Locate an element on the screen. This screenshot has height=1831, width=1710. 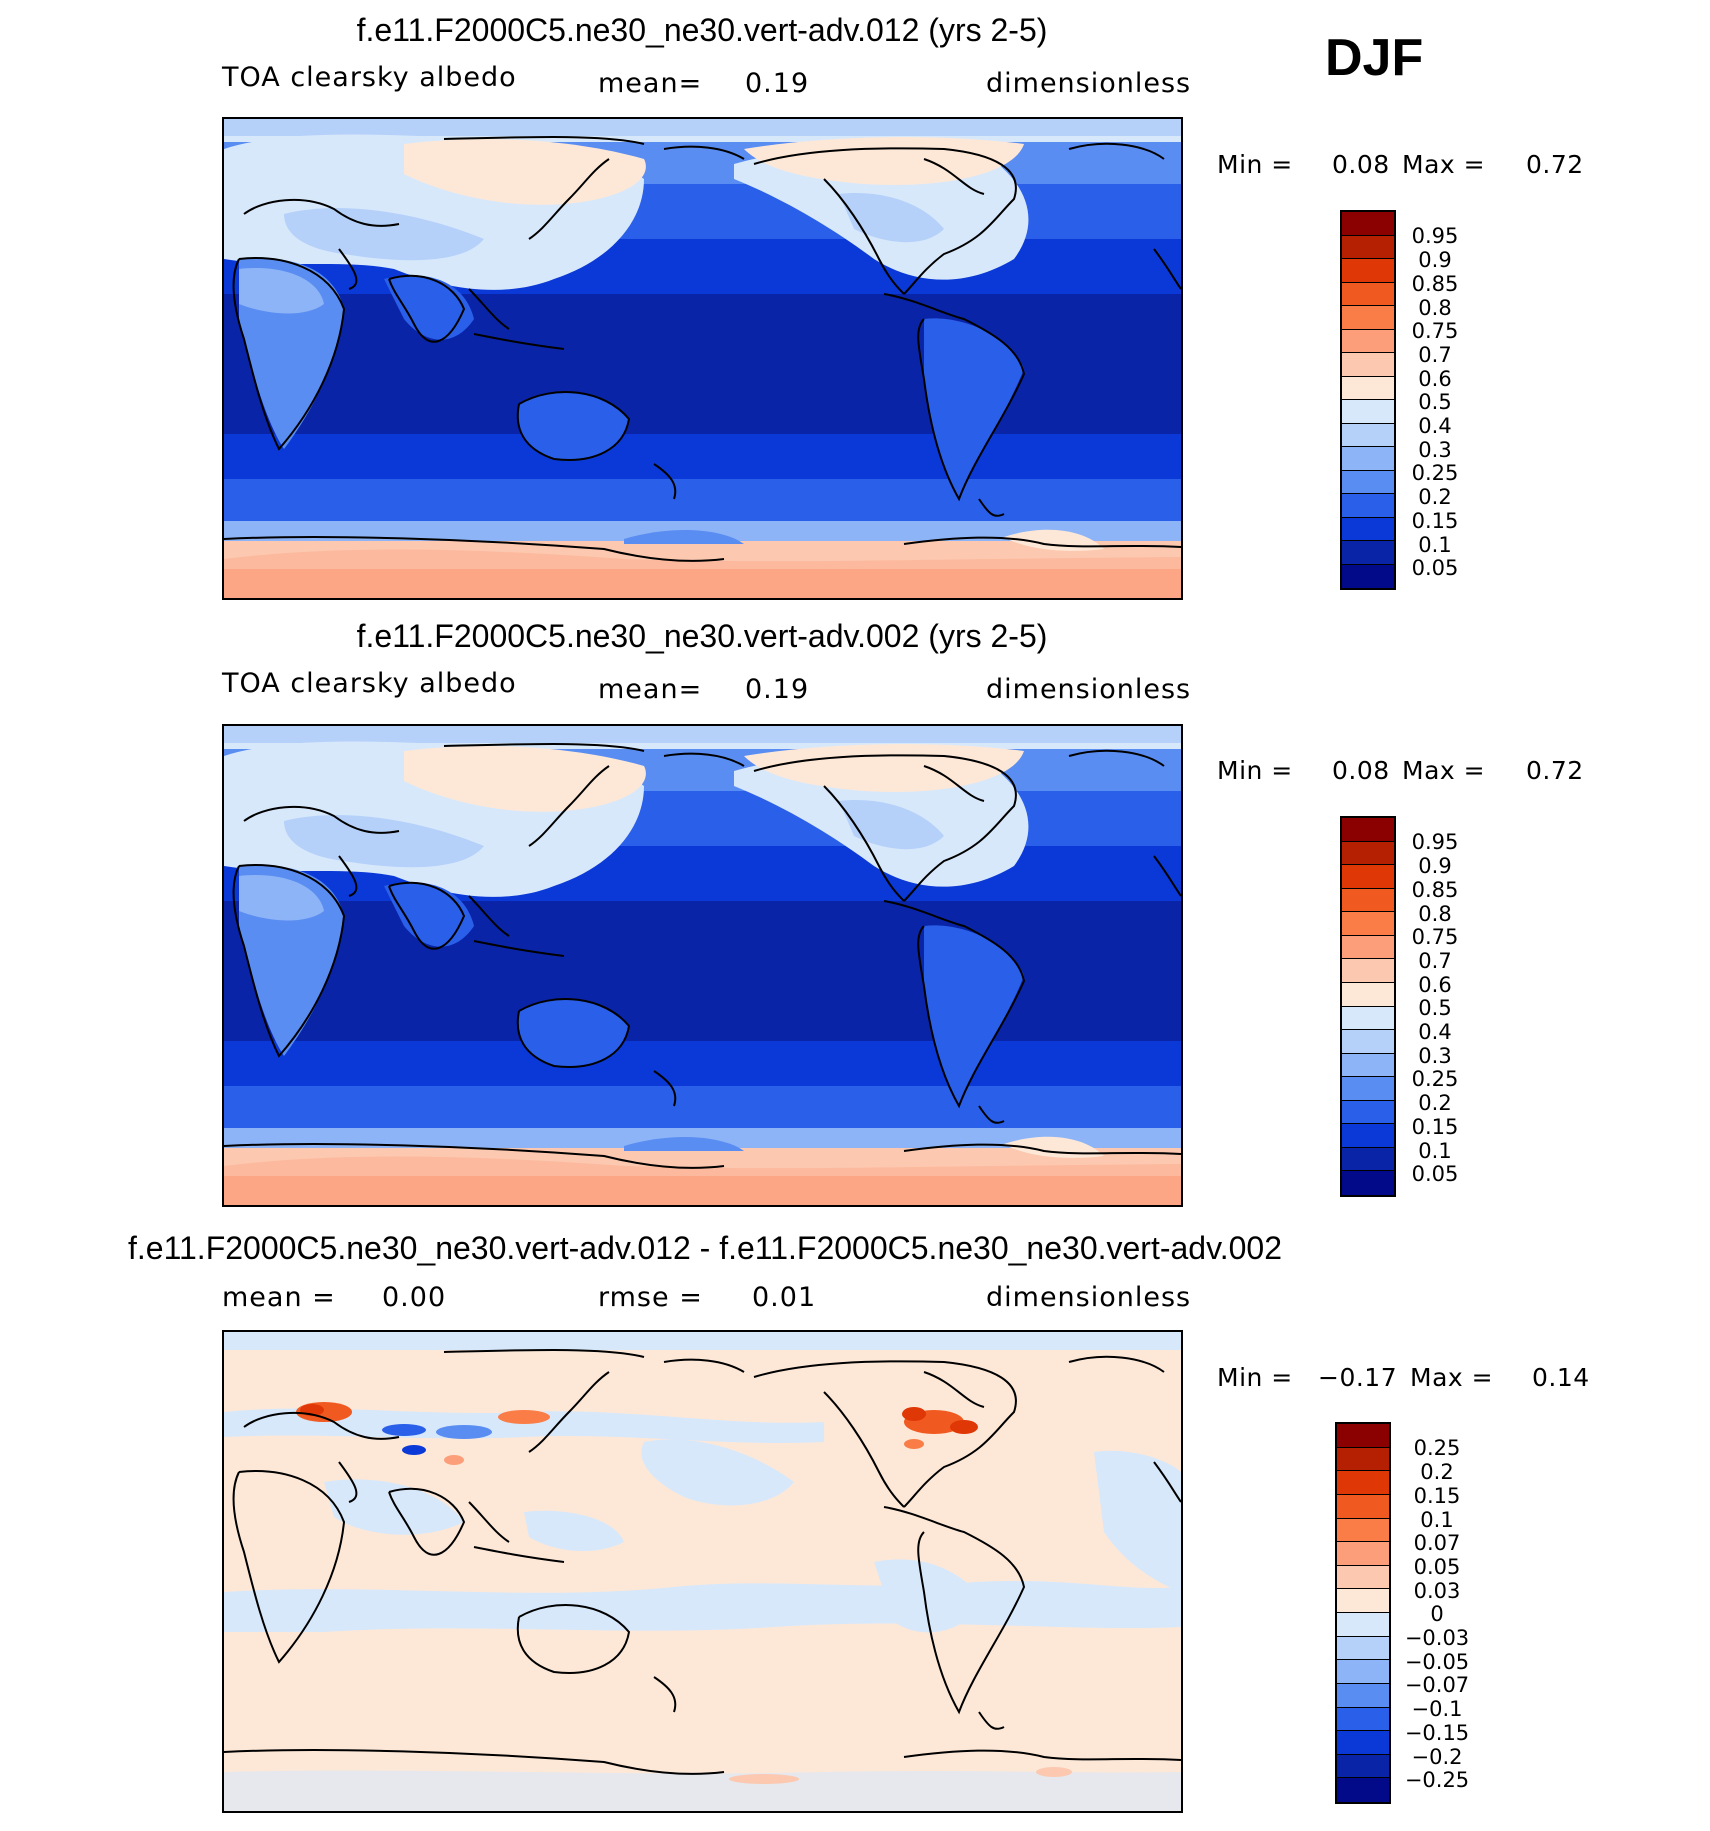
panel1-colorbar is located at coordinates (1368, 400).